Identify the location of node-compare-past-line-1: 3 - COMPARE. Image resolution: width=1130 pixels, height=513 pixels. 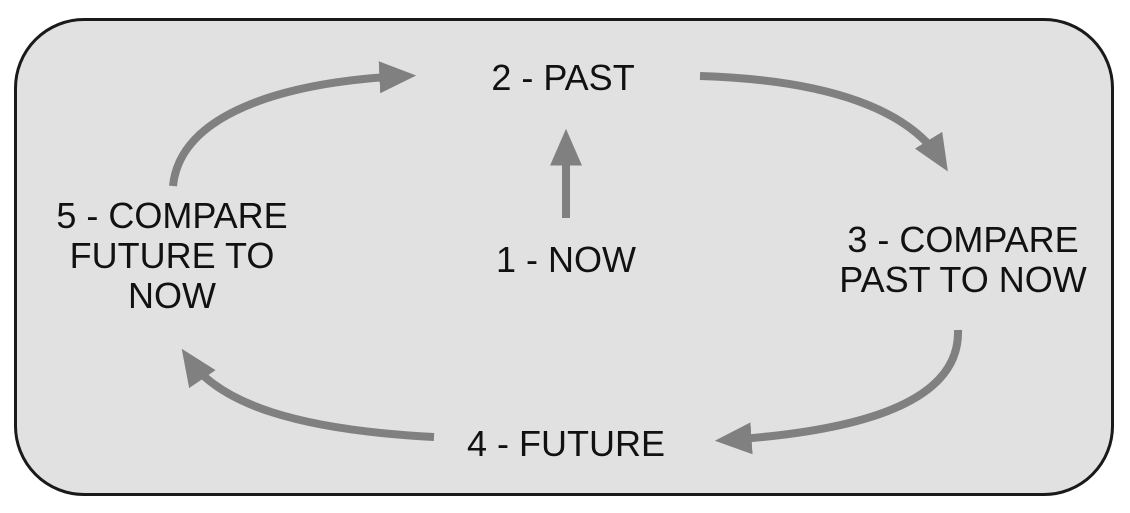
(963, 239).